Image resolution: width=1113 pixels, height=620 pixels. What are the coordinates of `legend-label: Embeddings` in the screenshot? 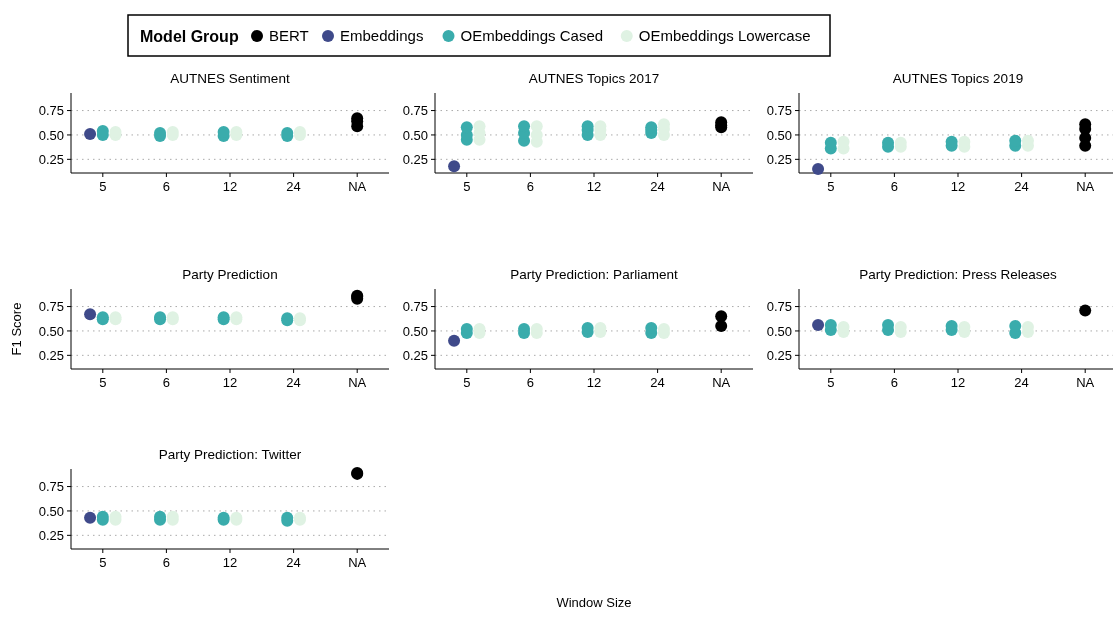 It's located at (382, 36).